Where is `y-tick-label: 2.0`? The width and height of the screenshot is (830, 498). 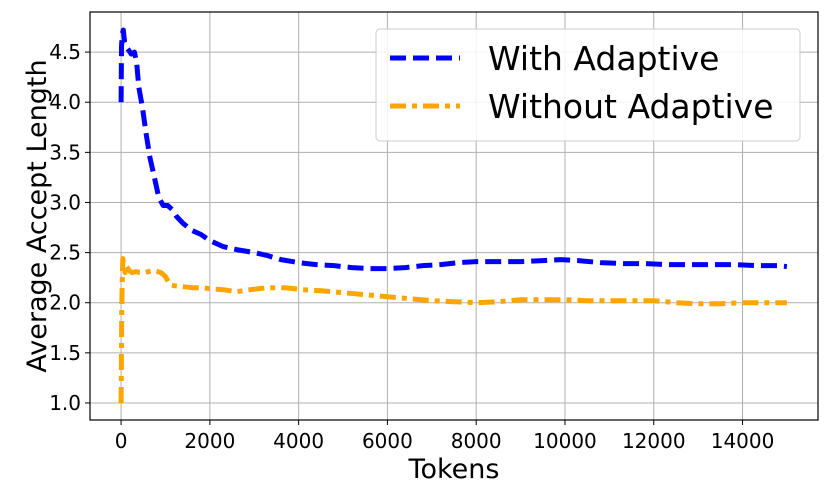 y-tick-label: 2.0 is located at coordinates (65, 303).